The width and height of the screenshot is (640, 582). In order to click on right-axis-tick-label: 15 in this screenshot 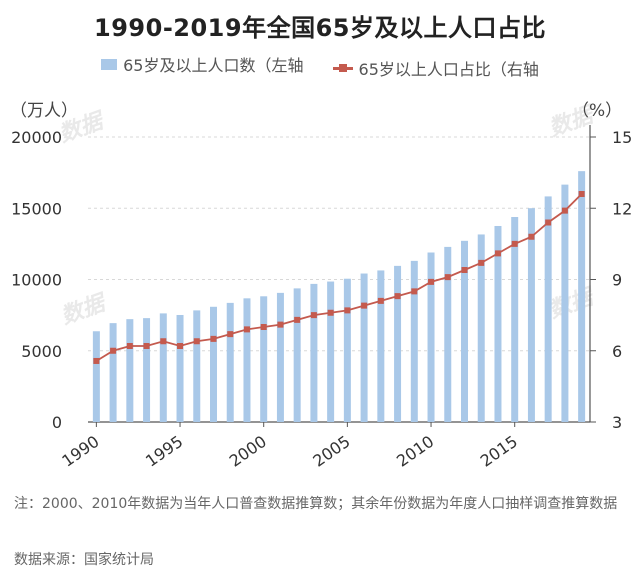, I will do `click(622, 137)`.